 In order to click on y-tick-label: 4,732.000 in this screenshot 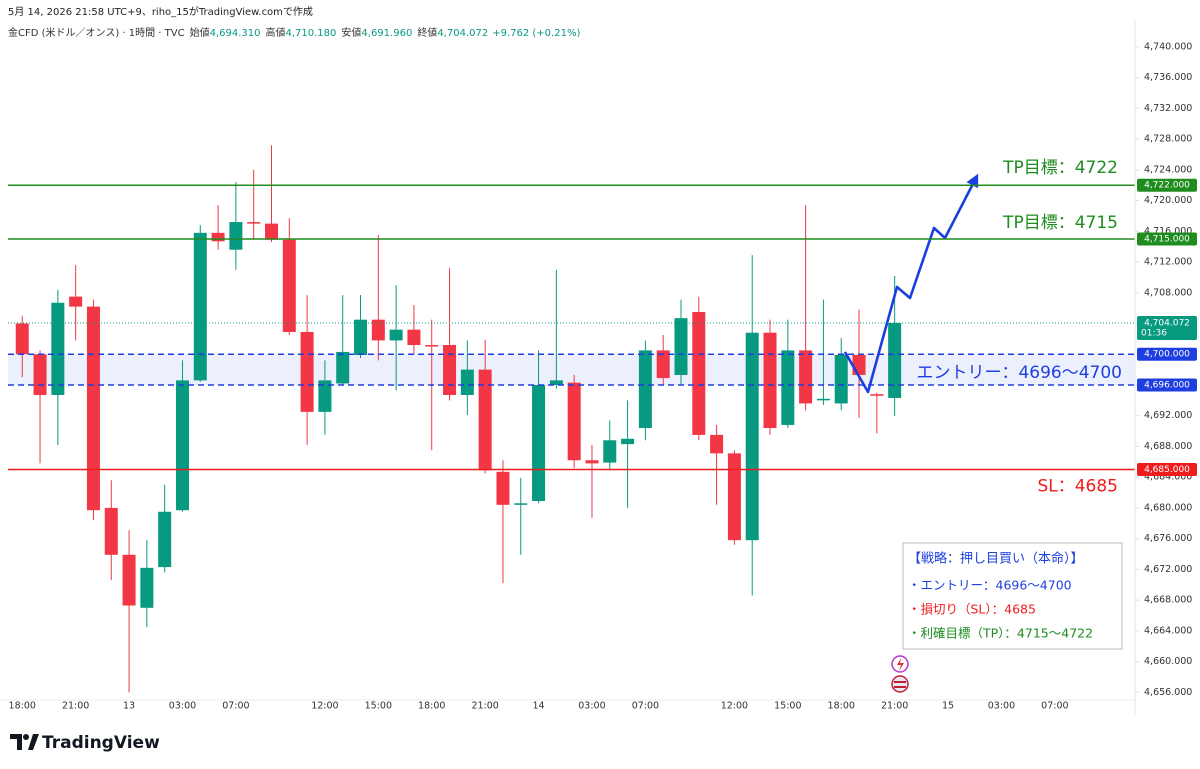, I will do `click(1168, 108)`.